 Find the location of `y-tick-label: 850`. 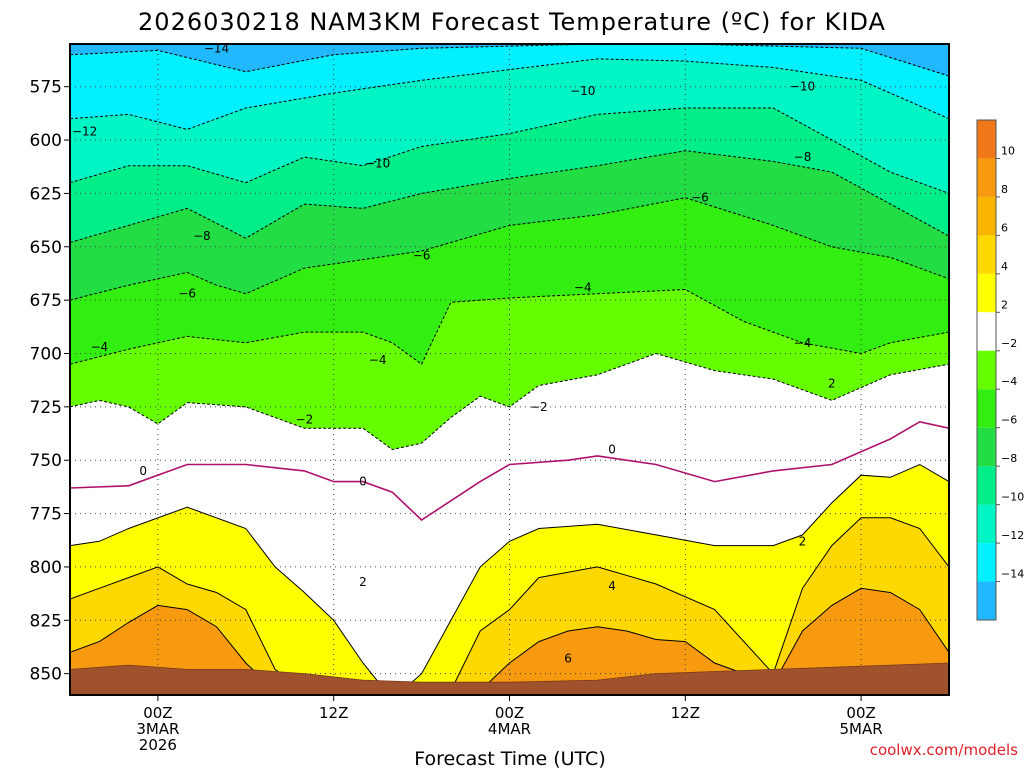

y-tick-label: 850 is located at coordinates (46, 675).